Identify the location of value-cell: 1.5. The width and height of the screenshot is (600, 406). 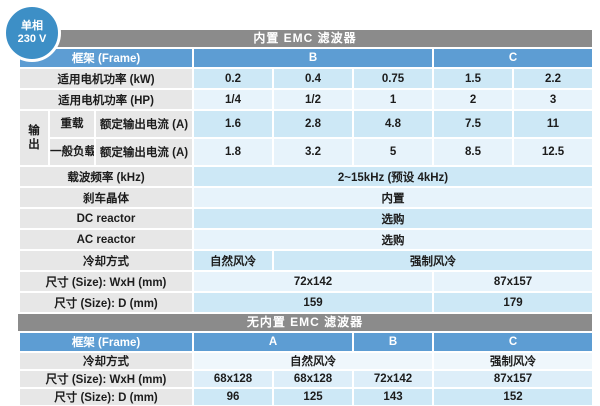
(473, 78).